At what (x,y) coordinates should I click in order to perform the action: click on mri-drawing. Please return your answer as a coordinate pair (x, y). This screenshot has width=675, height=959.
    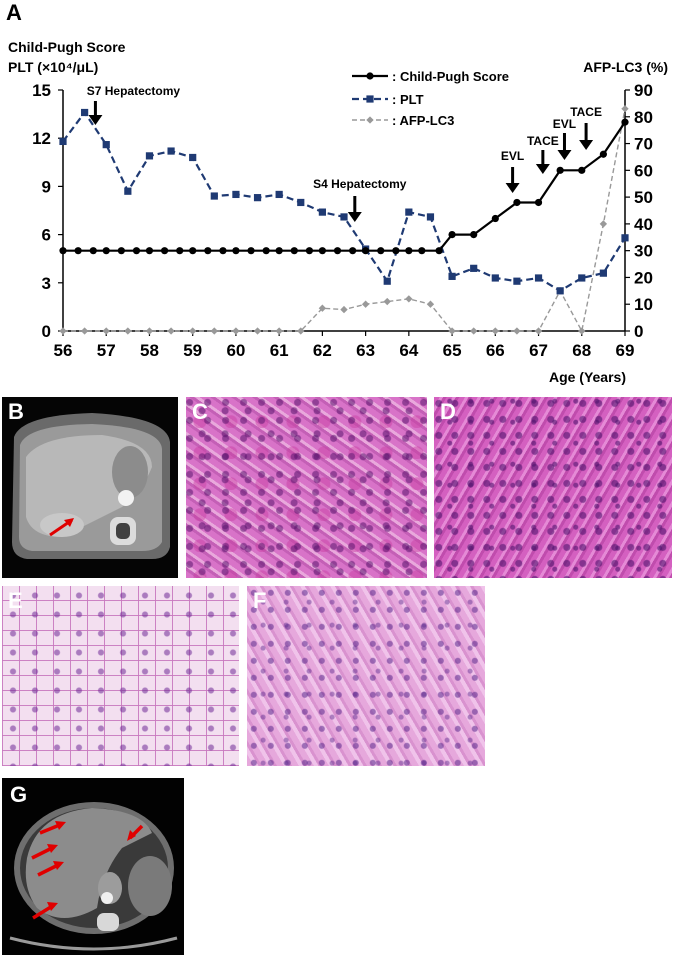
    Looking at the image, I should click on (90, 487).